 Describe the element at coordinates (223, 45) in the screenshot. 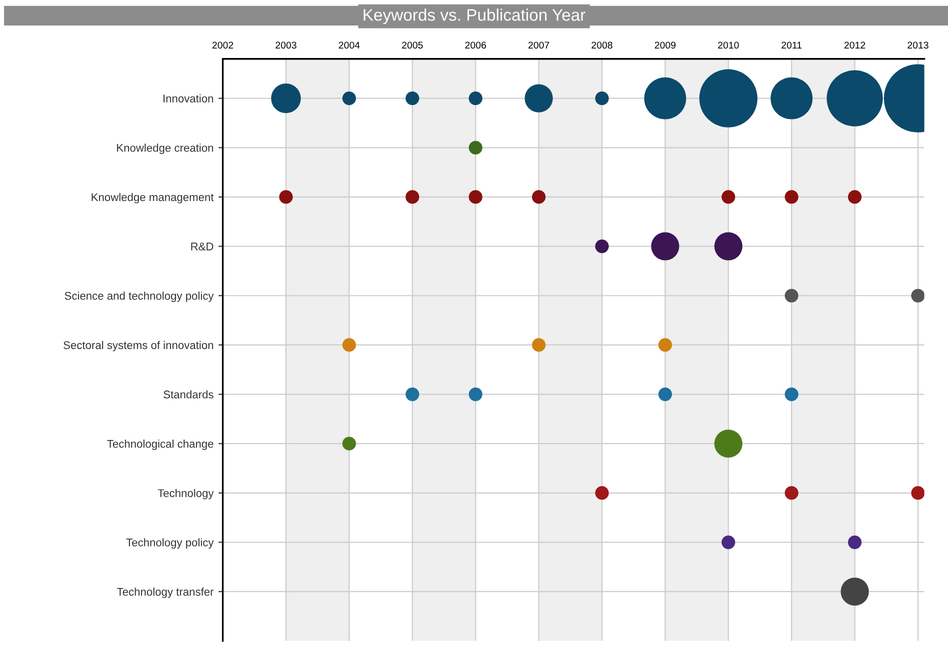

I see `x-tick-label: 2002` at that location.